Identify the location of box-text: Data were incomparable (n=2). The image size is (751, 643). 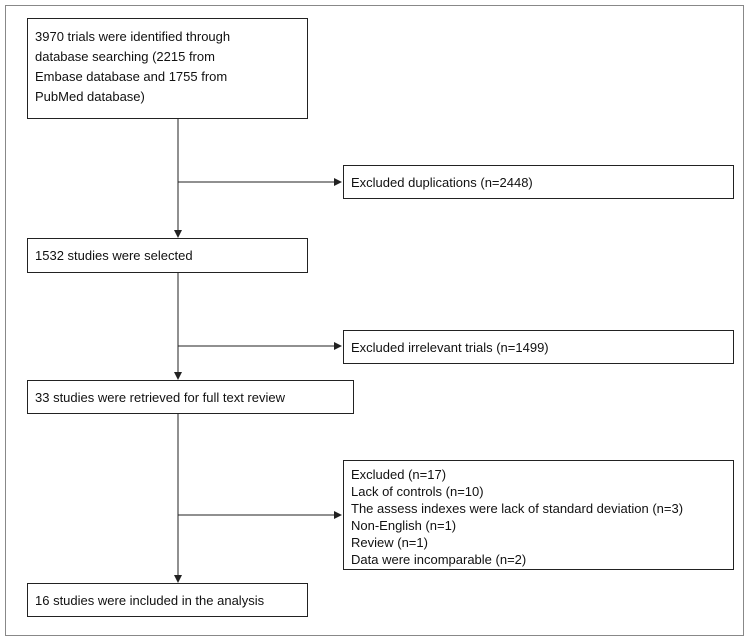
(439, 559).